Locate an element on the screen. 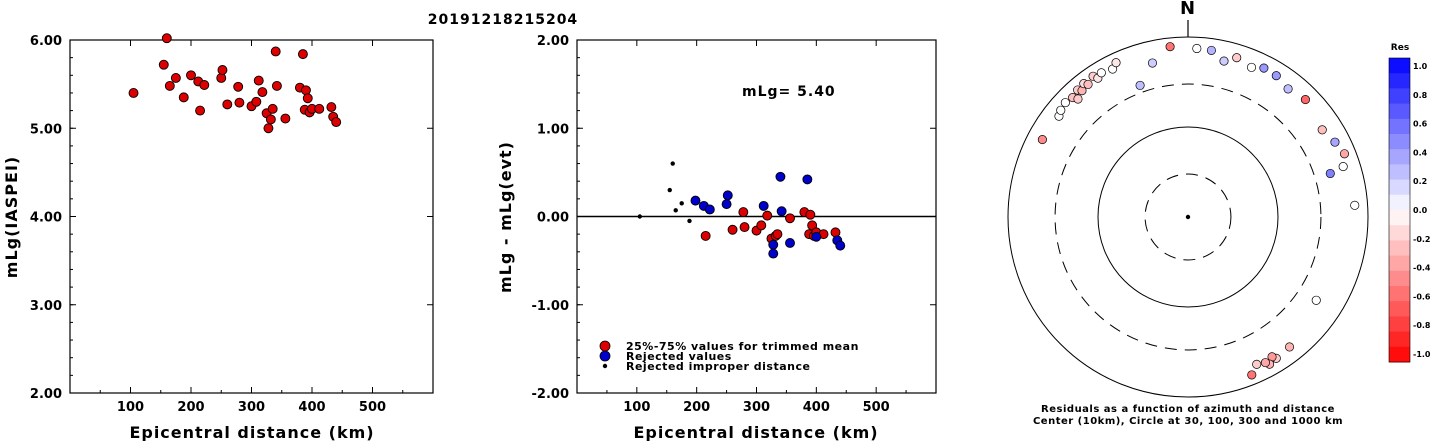 The image size is (1437, 441). magnitude-x-axis-label: Epicentral distance (km) is located at coordinates (251, 432).